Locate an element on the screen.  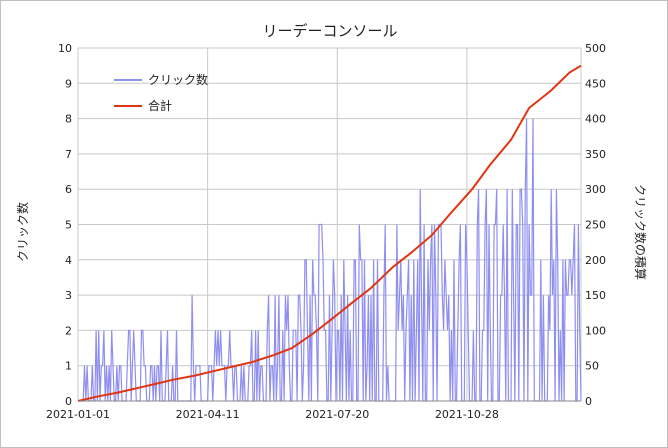
left-tick-labels: 0 1 2 3 4 5 6 7 8 9 10 is located at coordinates (65, 225).